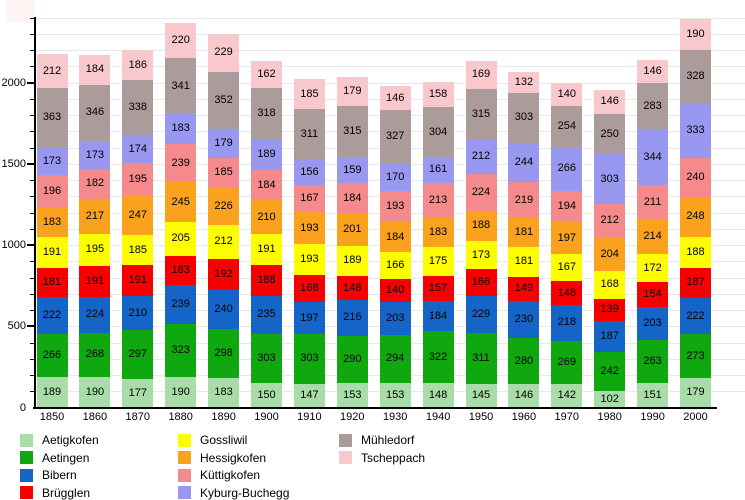 This screenshot has width=745, height=500. What do you see at coordinates (138, 313) in the screenshot?
I see `bar-segment-bibern-1870: 210` at bounding box center [138, 313].